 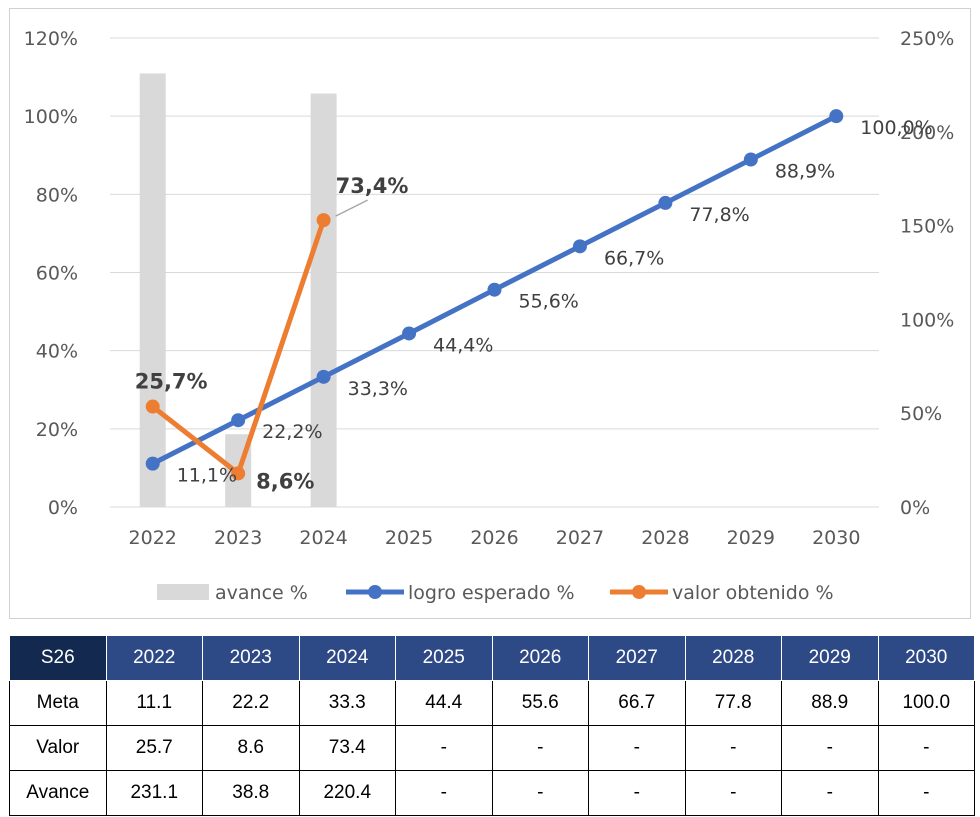 What do you see at coordinates (836, 538) in the screenshot?
I see `x-tick-label: 2030` at bounding box center [836, 538].